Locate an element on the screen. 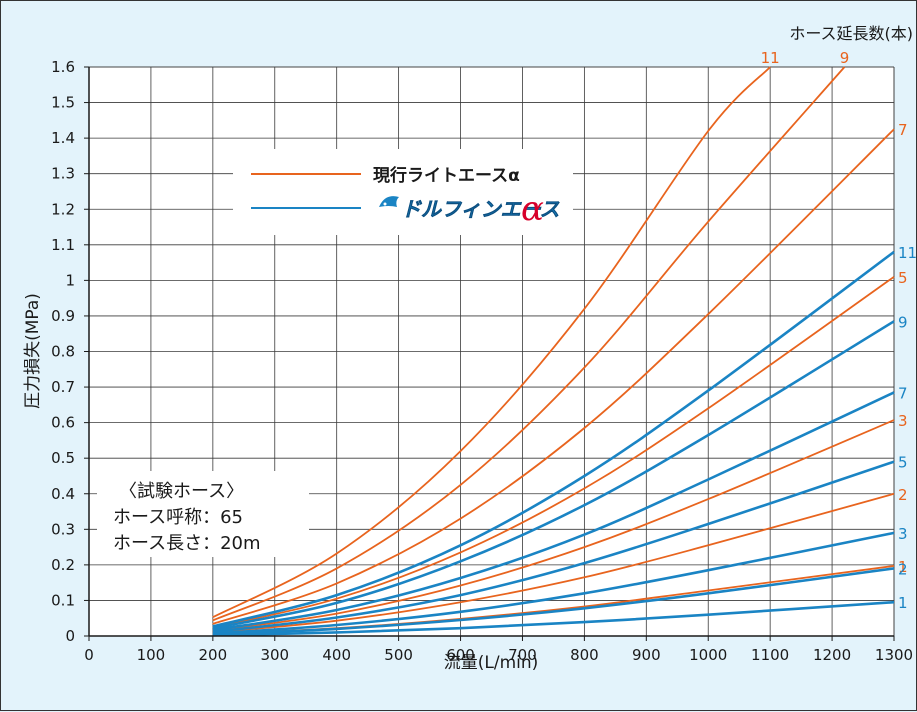 This screenshot has height=712, width=917. y-tick-label: 0.6 is located at coordinates (63, 423).